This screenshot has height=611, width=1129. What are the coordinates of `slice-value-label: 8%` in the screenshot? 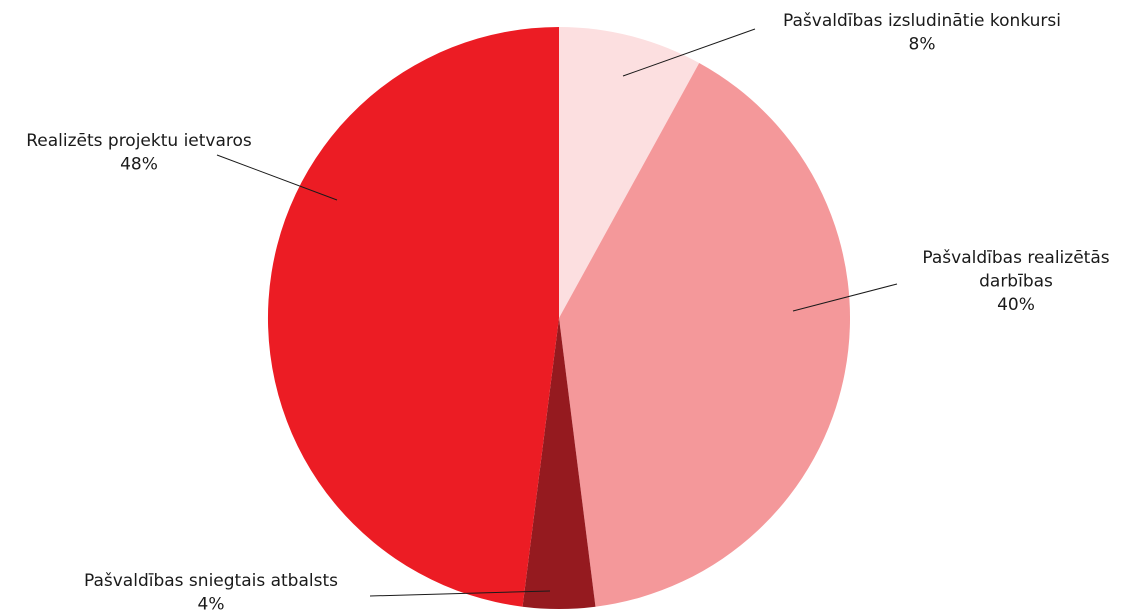 It's located at (922, 44).